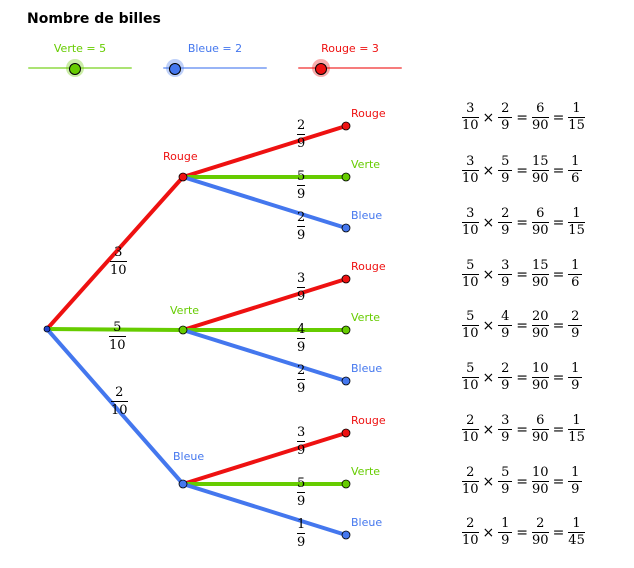 The width and height of the screenshot is (634, 568). I want to click on slider-verte: Verte = 5, so click(80, 62).